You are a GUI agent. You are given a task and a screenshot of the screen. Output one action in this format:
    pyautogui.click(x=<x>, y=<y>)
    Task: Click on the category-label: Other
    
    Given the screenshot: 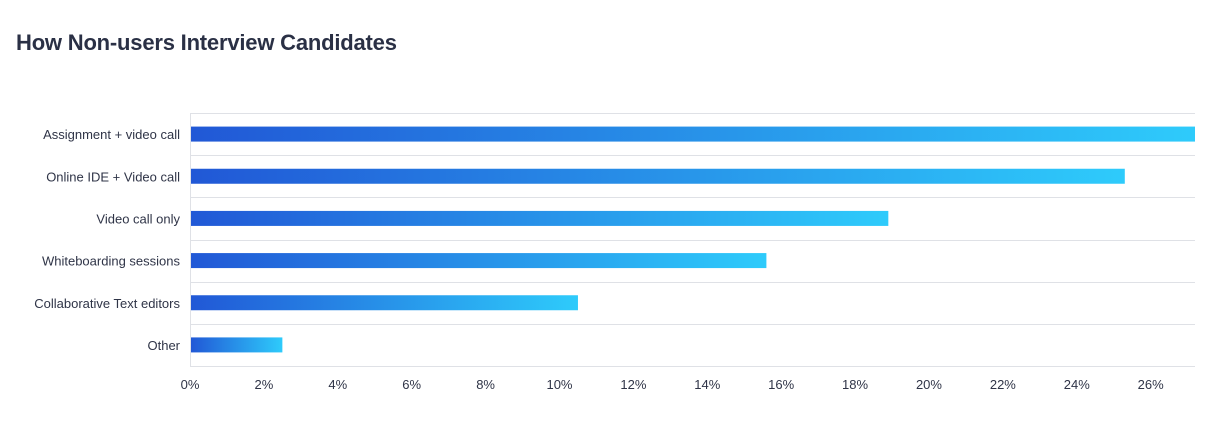 What is the action you would take?
    pyautogui.click(x=163, y=345)
    